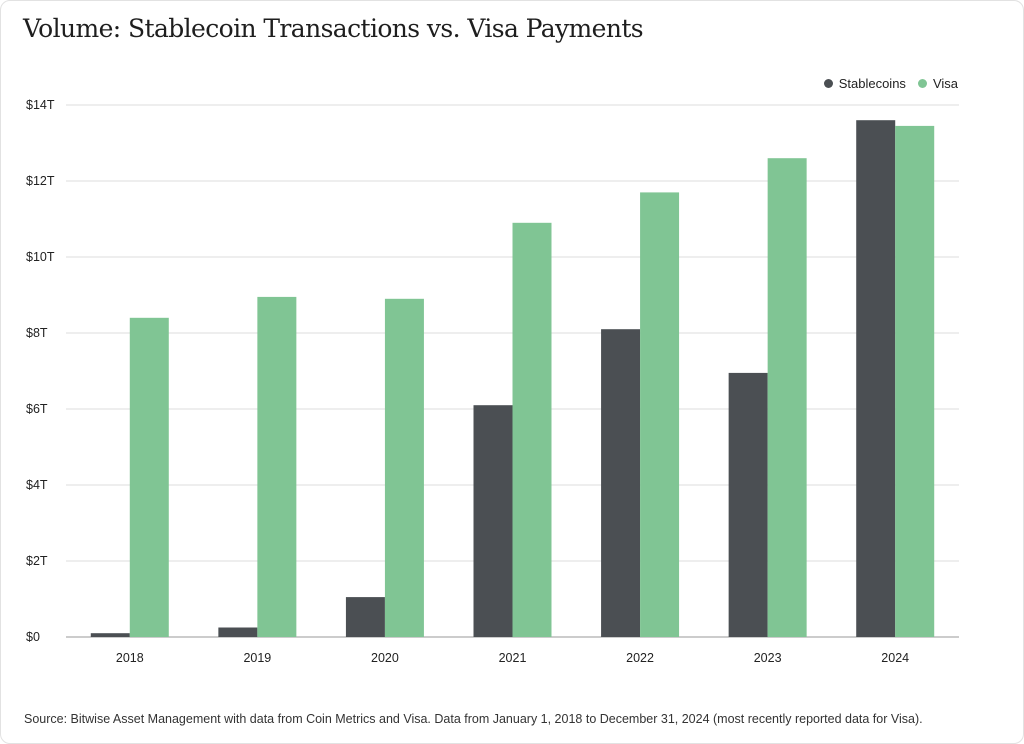  I want to click on y-tick-label: $0, so click(33, 637).